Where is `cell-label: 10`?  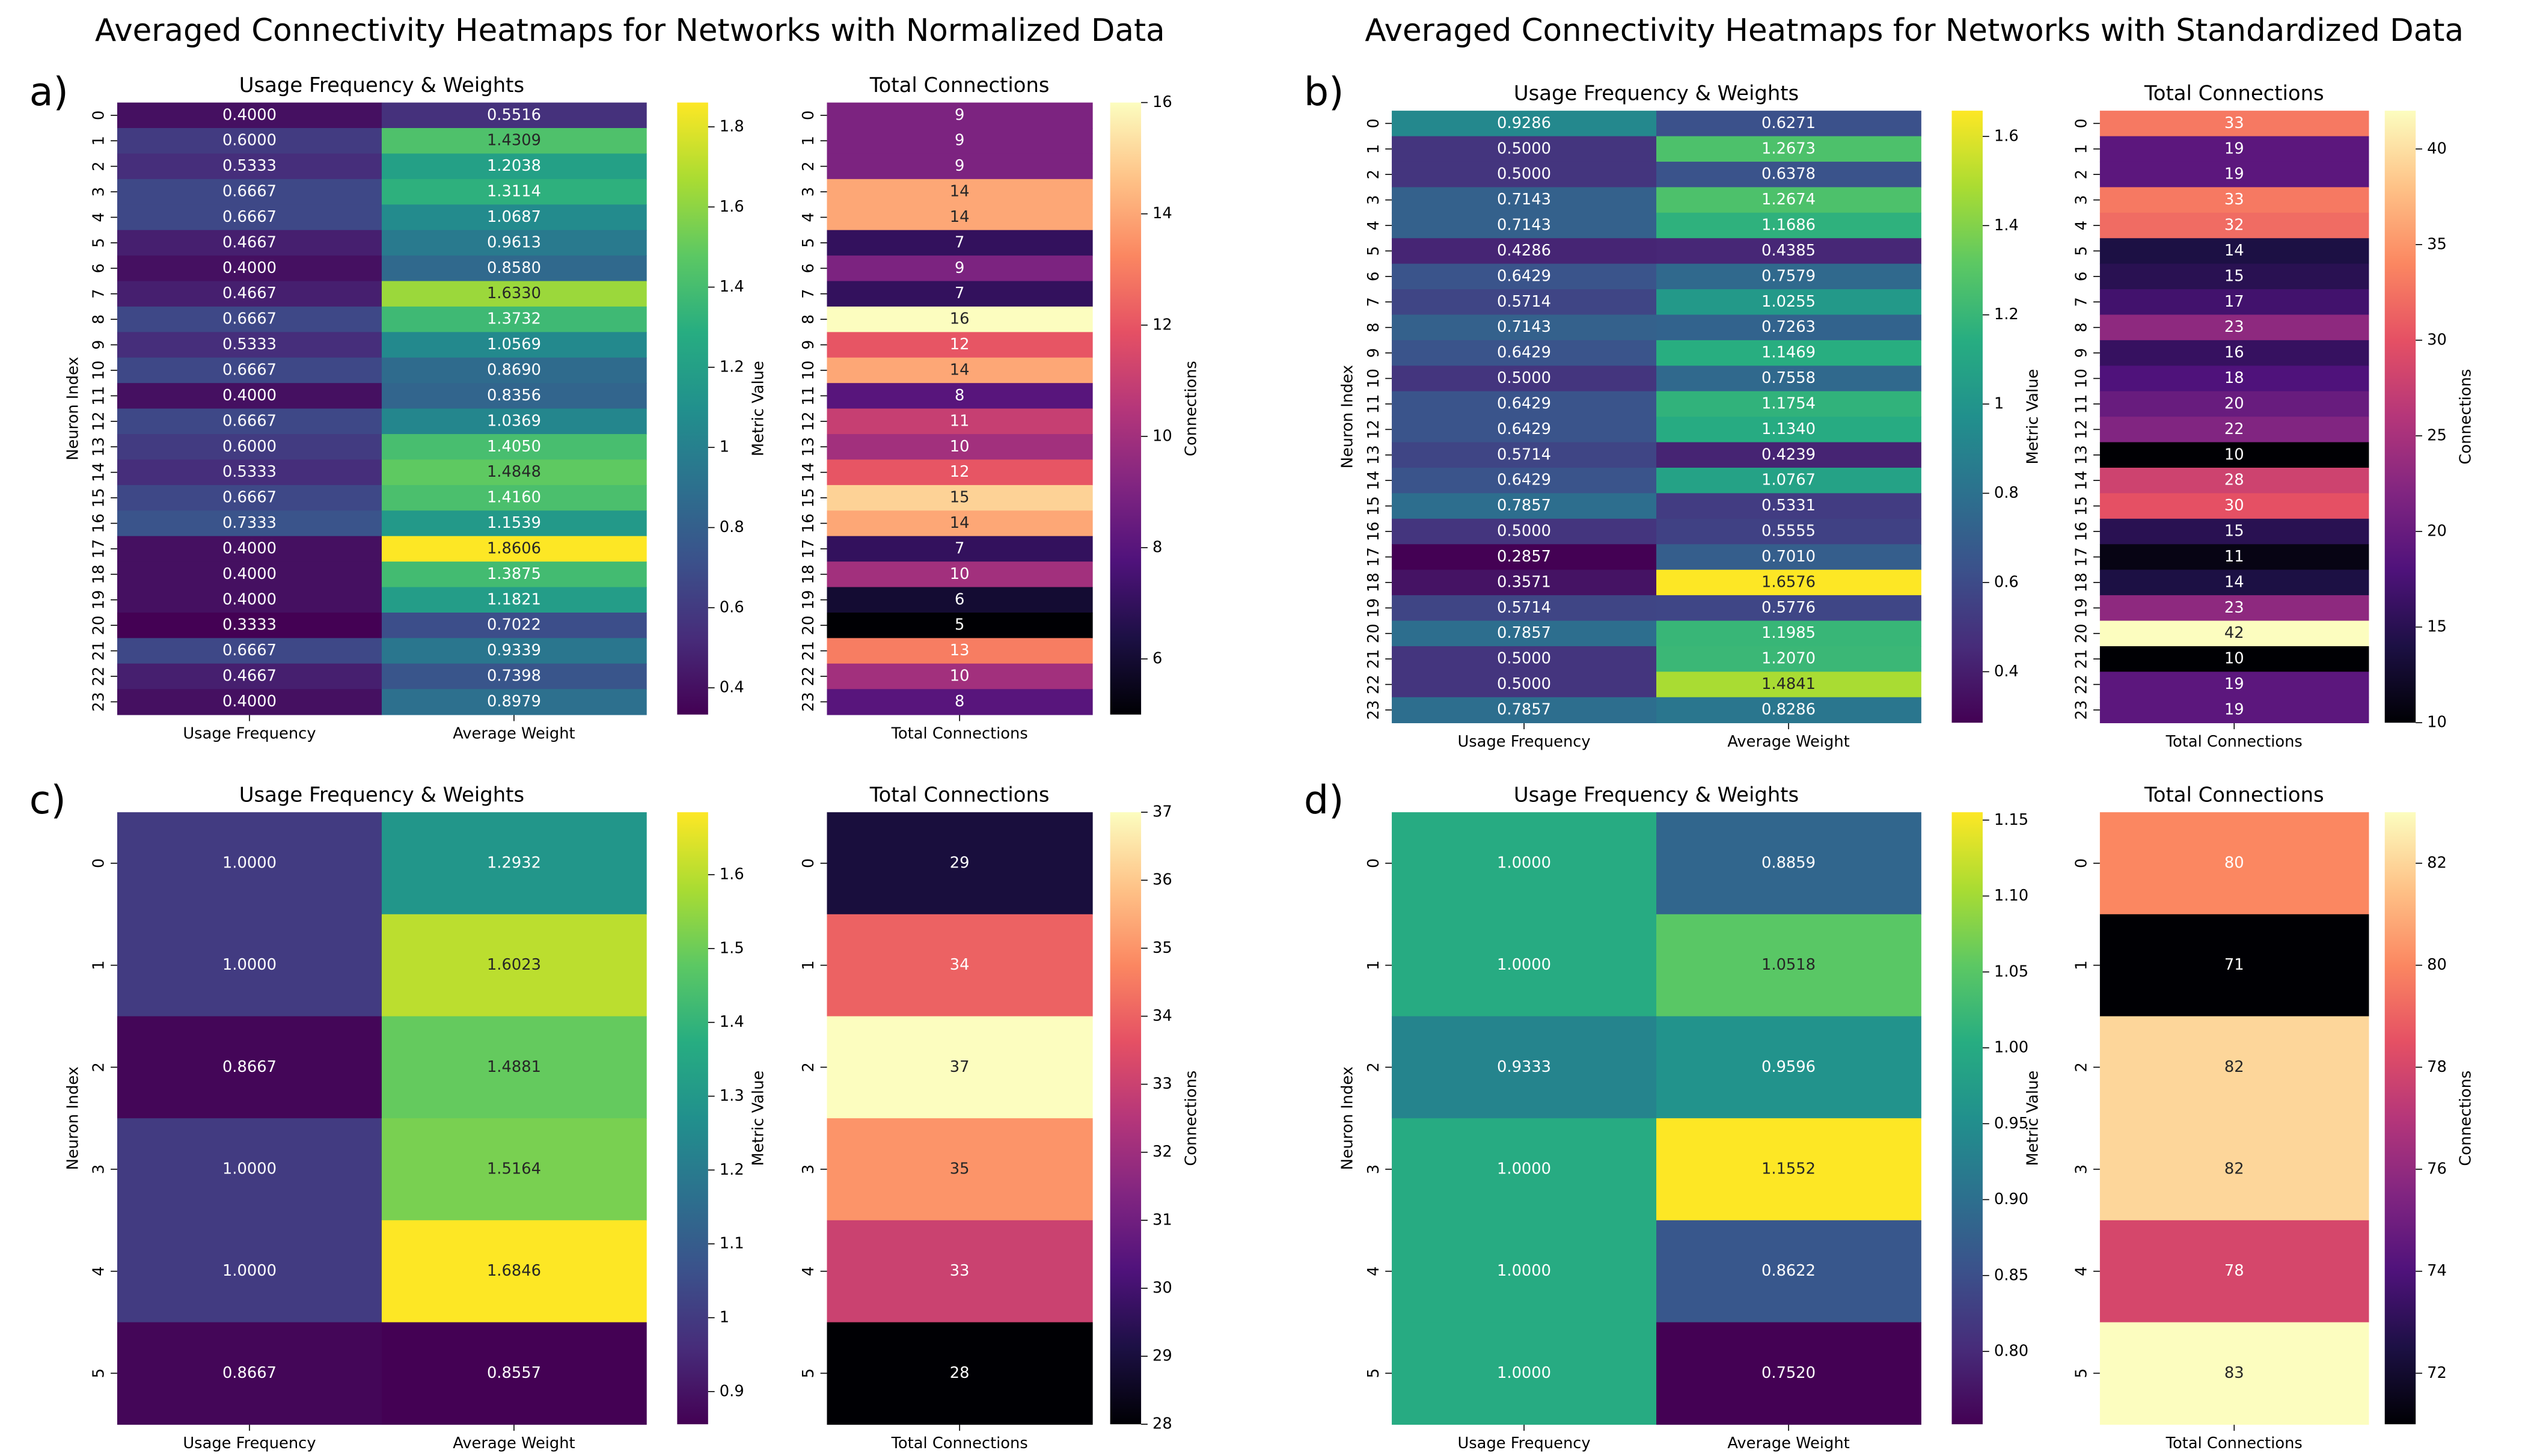 cell-label: 10 is located at coordinates (960, 676).